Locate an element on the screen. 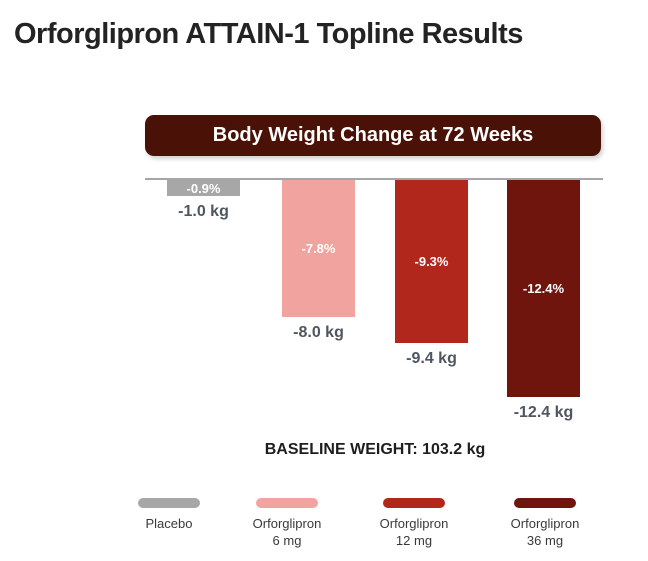  bar-kg-label: -12.4 kg is located at coordinates (543, 412).